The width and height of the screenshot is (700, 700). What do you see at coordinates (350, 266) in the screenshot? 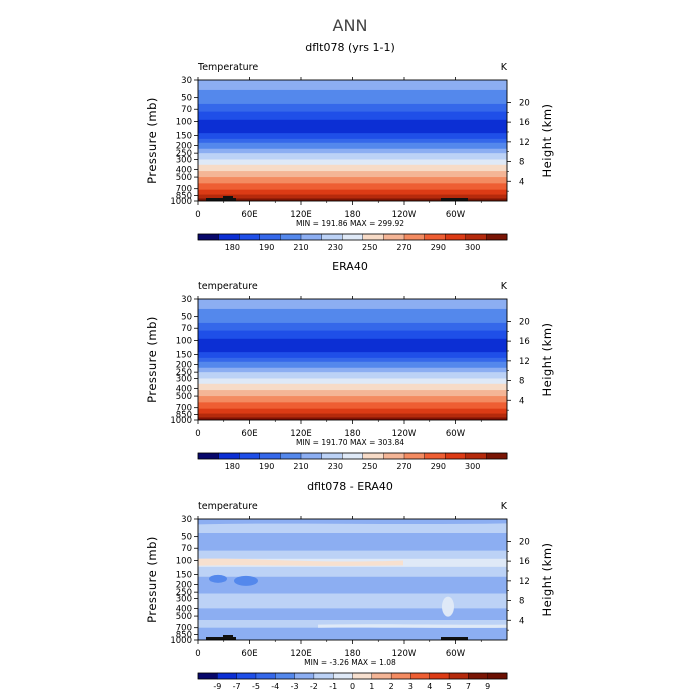
I see `panel-title: ERA40` at bounding box center [350, 266].